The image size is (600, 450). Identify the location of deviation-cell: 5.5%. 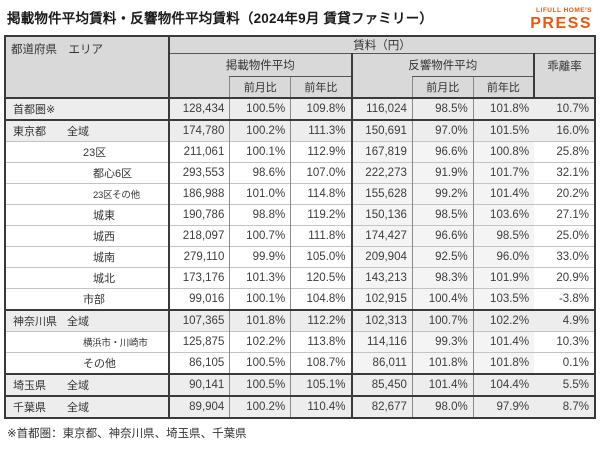
(564, 384).